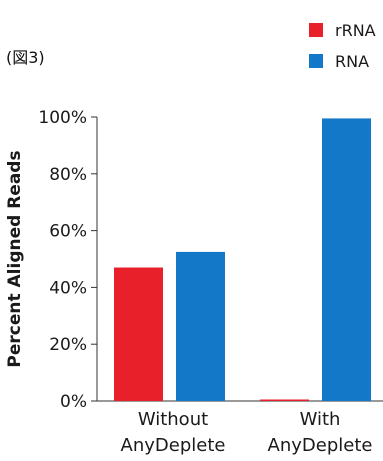 The height and width of the screenshot is (461, 383). Describe the element at coordinates (320, 419) in the screenshot. I see `x-category-label: With` at that location.